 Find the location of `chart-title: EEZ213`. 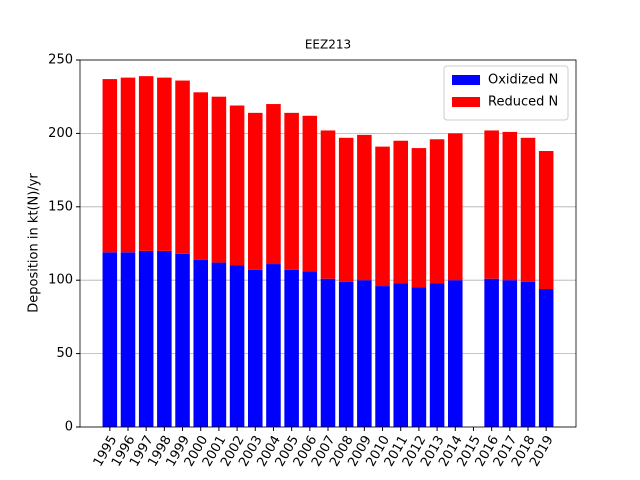

chart-title: EEZ213 is located at coordinates (328, 45).